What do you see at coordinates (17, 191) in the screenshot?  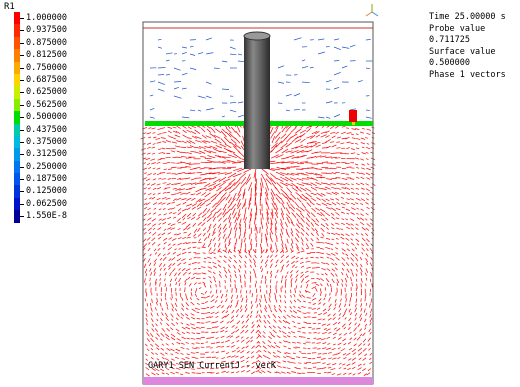 I see `legend-swatch` at bounding box center [17, 191].